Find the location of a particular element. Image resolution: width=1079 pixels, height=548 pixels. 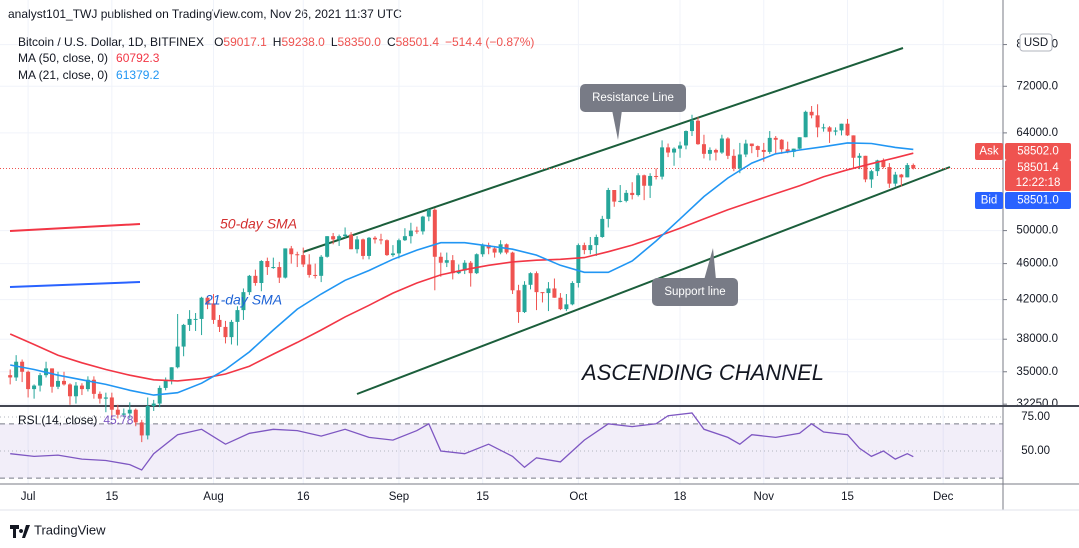

x-tick-label: Dec is located at coordinates (943, 497).